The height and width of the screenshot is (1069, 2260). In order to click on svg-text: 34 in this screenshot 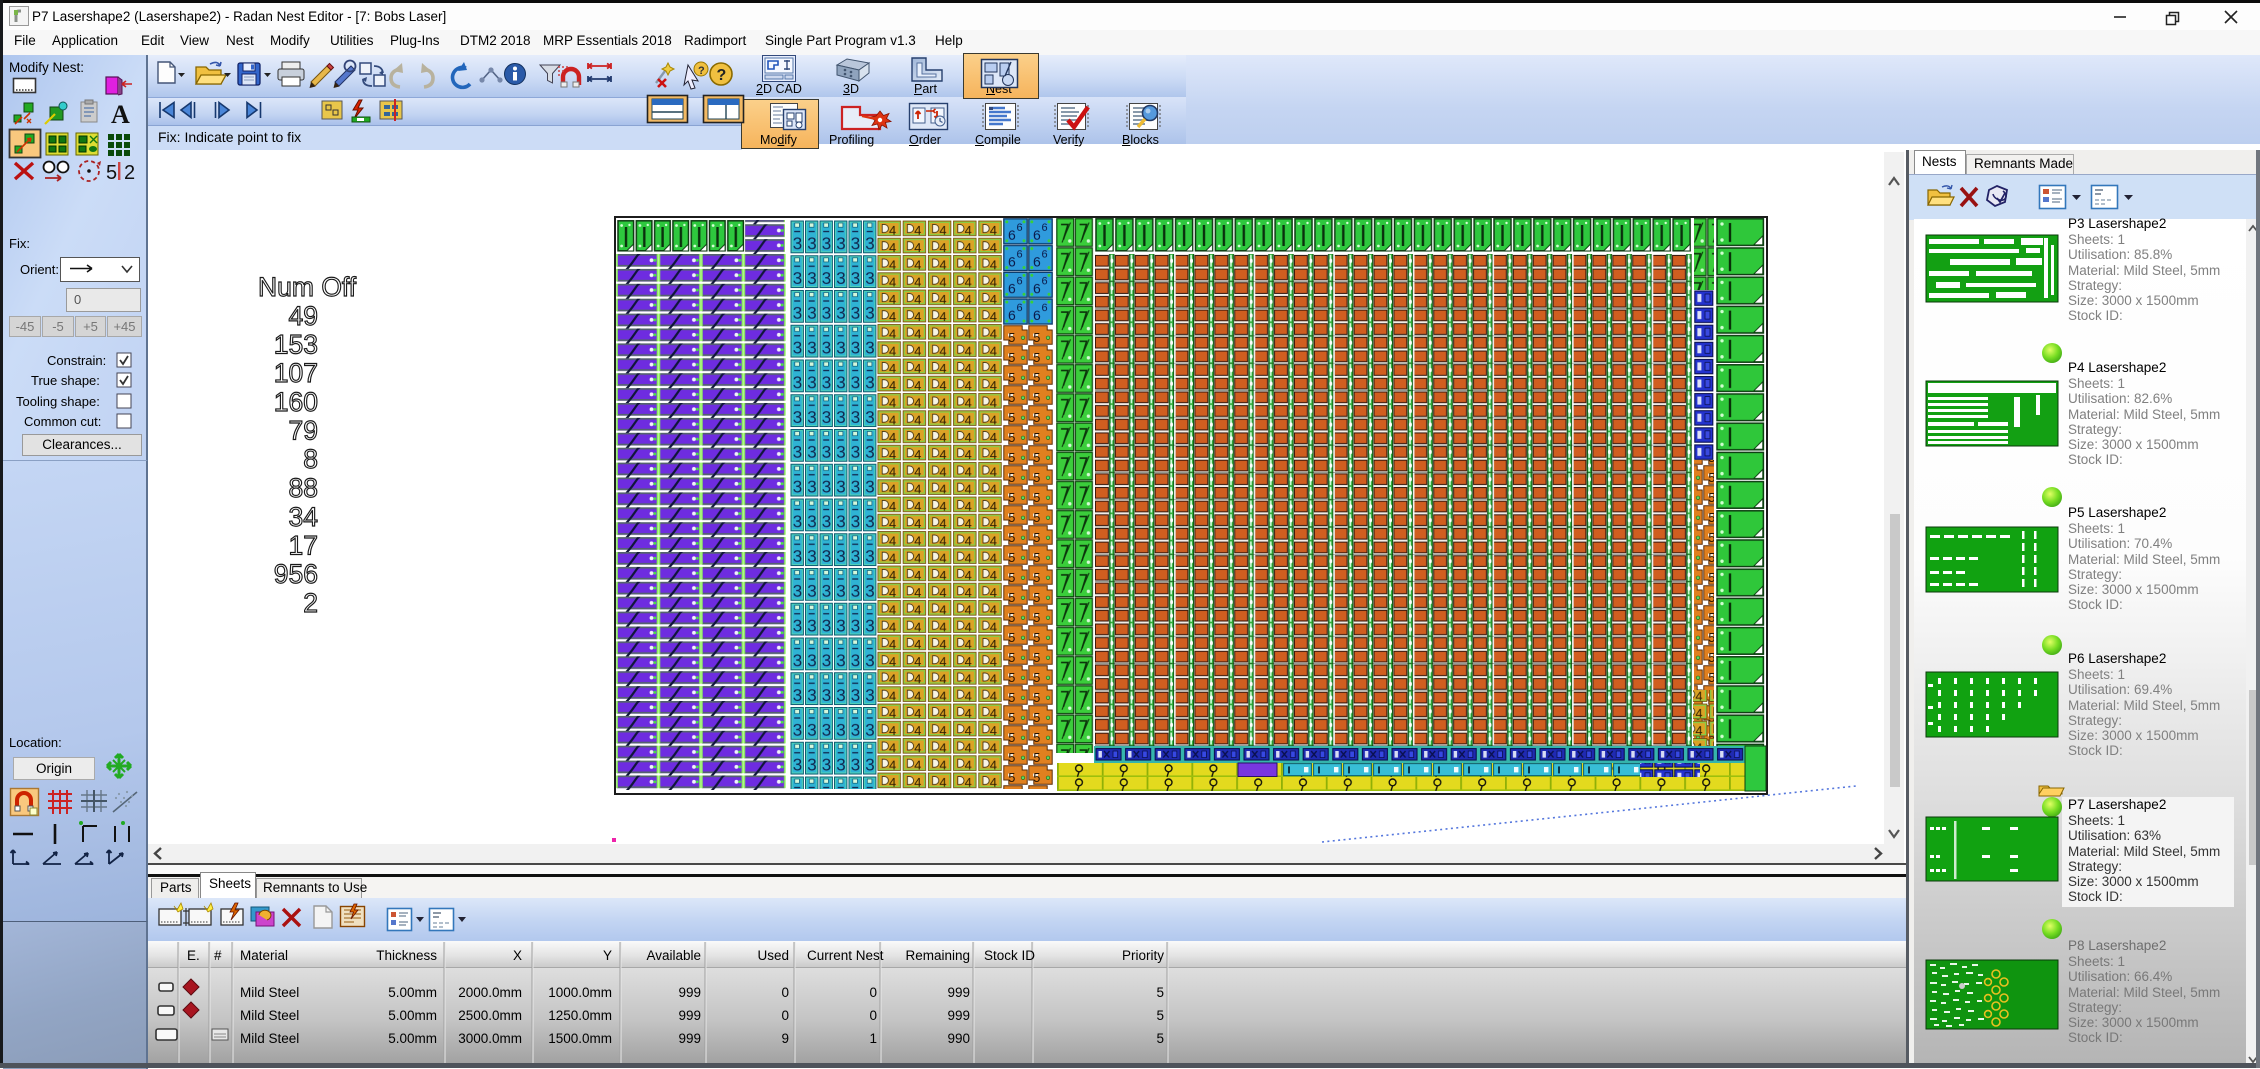, I will do `click(303, 517)`.